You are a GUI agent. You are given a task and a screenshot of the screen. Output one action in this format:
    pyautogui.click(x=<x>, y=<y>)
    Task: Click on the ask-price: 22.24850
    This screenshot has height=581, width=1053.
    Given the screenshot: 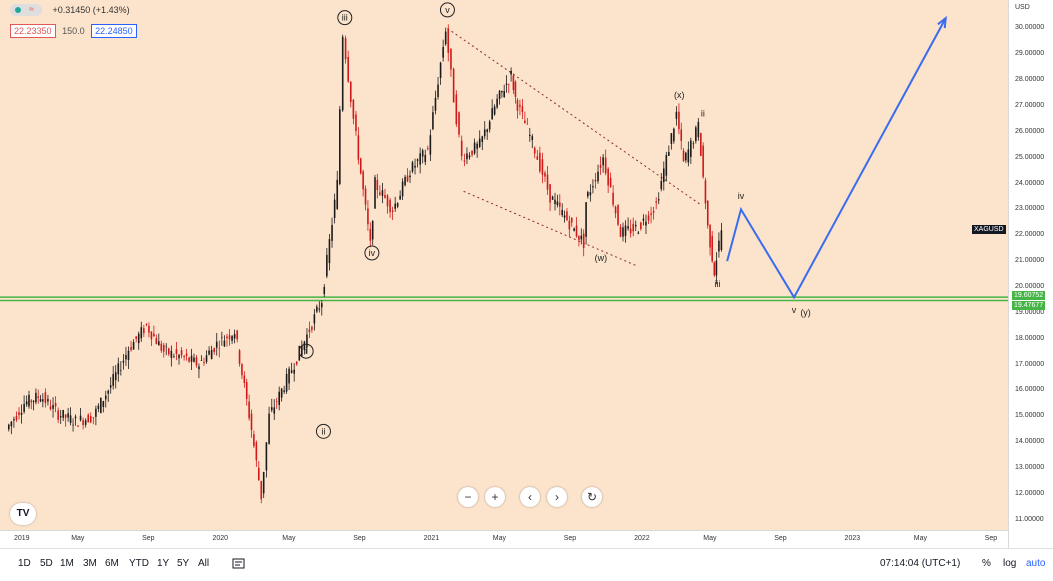 What is the action you would take?
    pyautogui.click(x=114, y=31)
    